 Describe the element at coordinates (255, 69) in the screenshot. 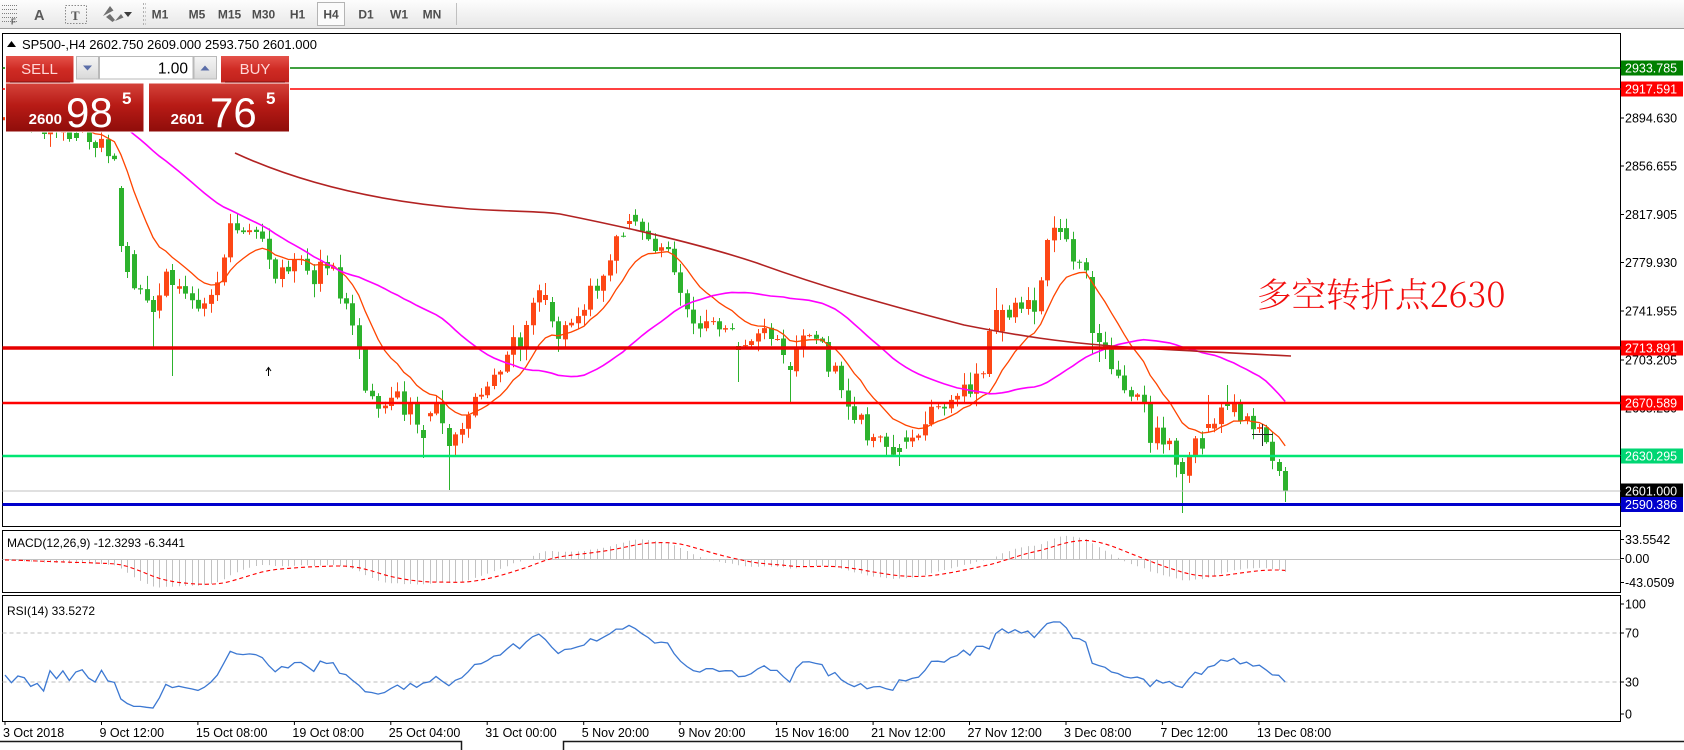

I see `svg-text: BUY` at that location.